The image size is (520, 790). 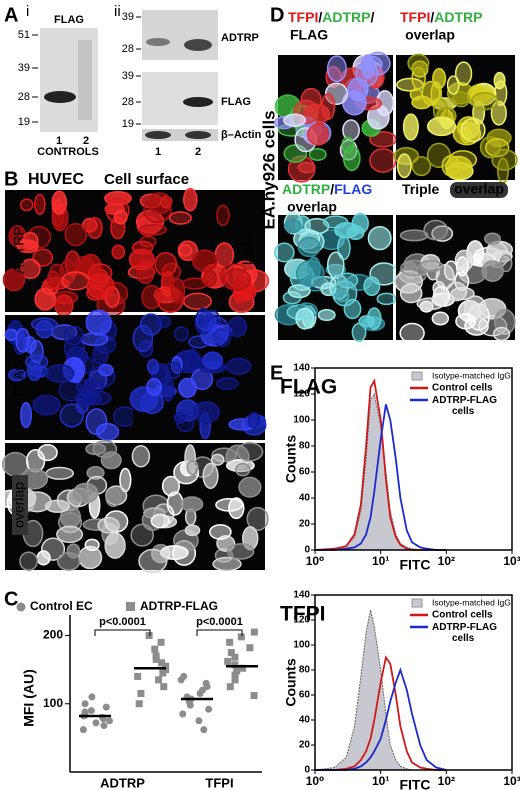 I want to click on x-tick-label: ADTRP, so click(x=122, y=782).